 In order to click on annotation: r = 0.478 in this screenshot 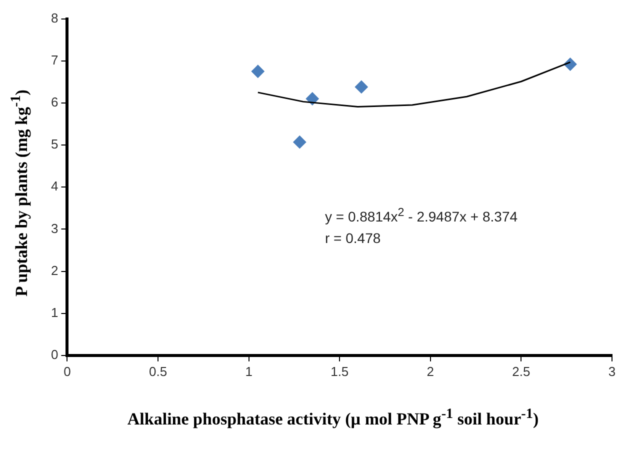, I will do `click(353, 238)`.